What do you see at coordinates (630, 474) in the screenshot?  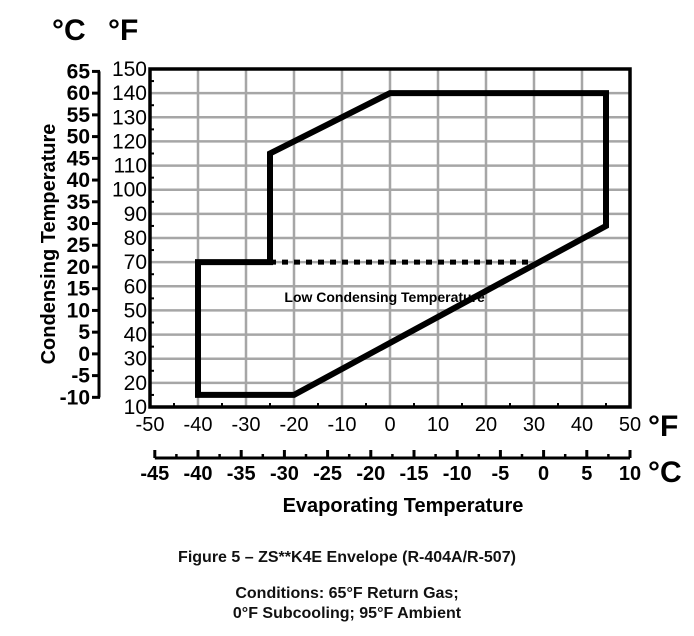 I see `x-tick-label-c: 10` at bounding box center [630, 474].